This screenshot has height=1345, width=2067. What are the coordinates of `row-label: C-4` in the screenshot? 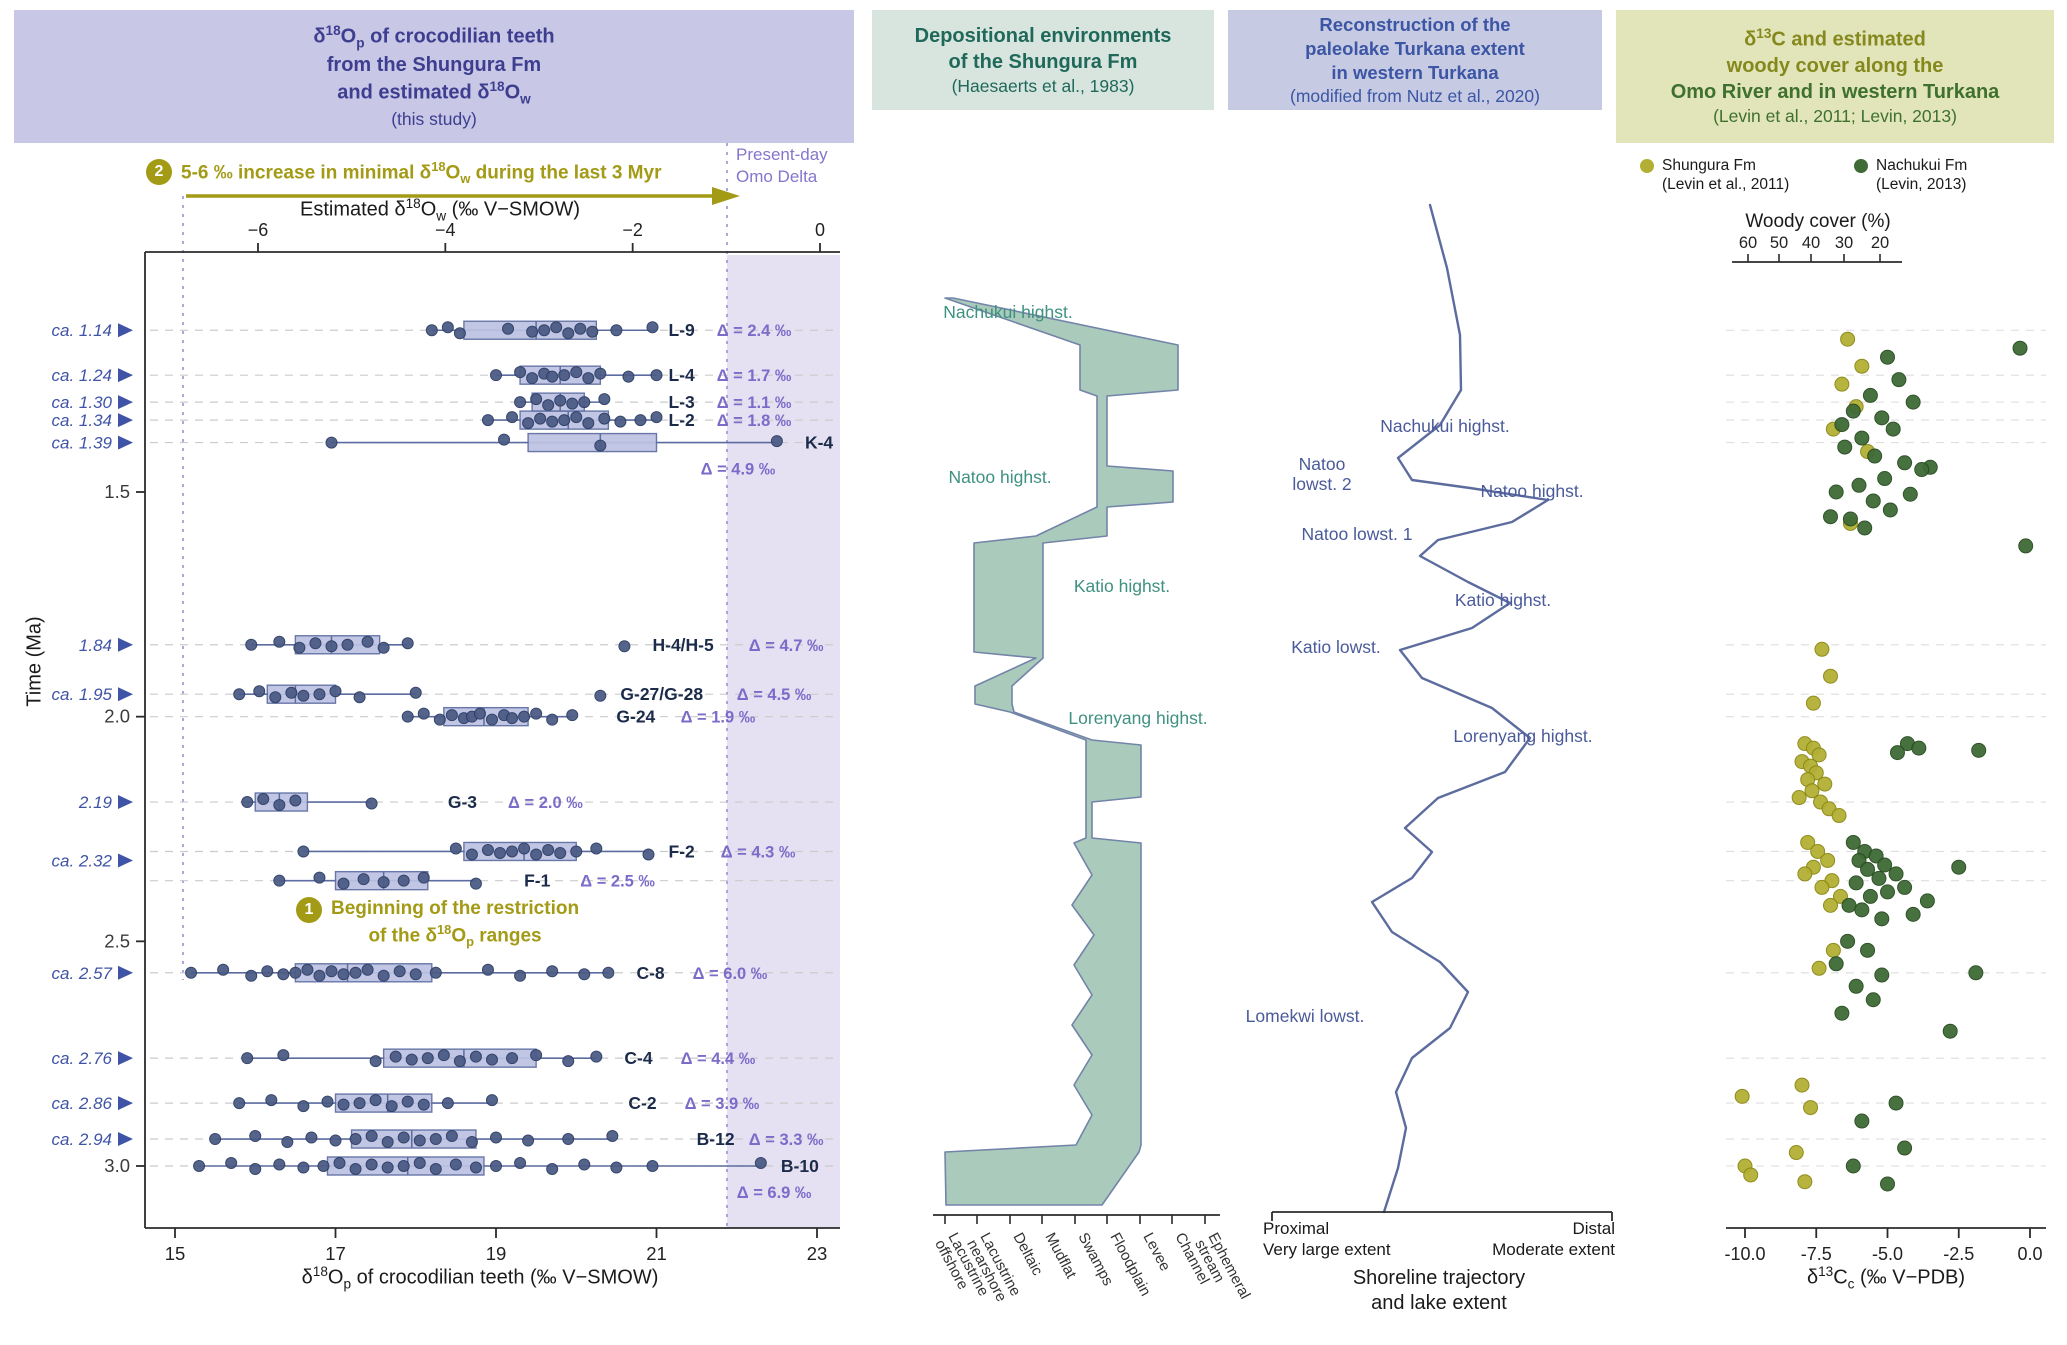 It's located at (638, 1058).